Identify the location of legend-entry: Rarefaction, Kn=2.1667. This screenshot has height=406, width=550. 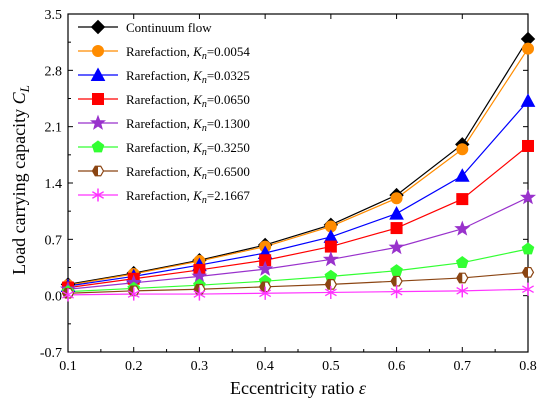
(188, 197).